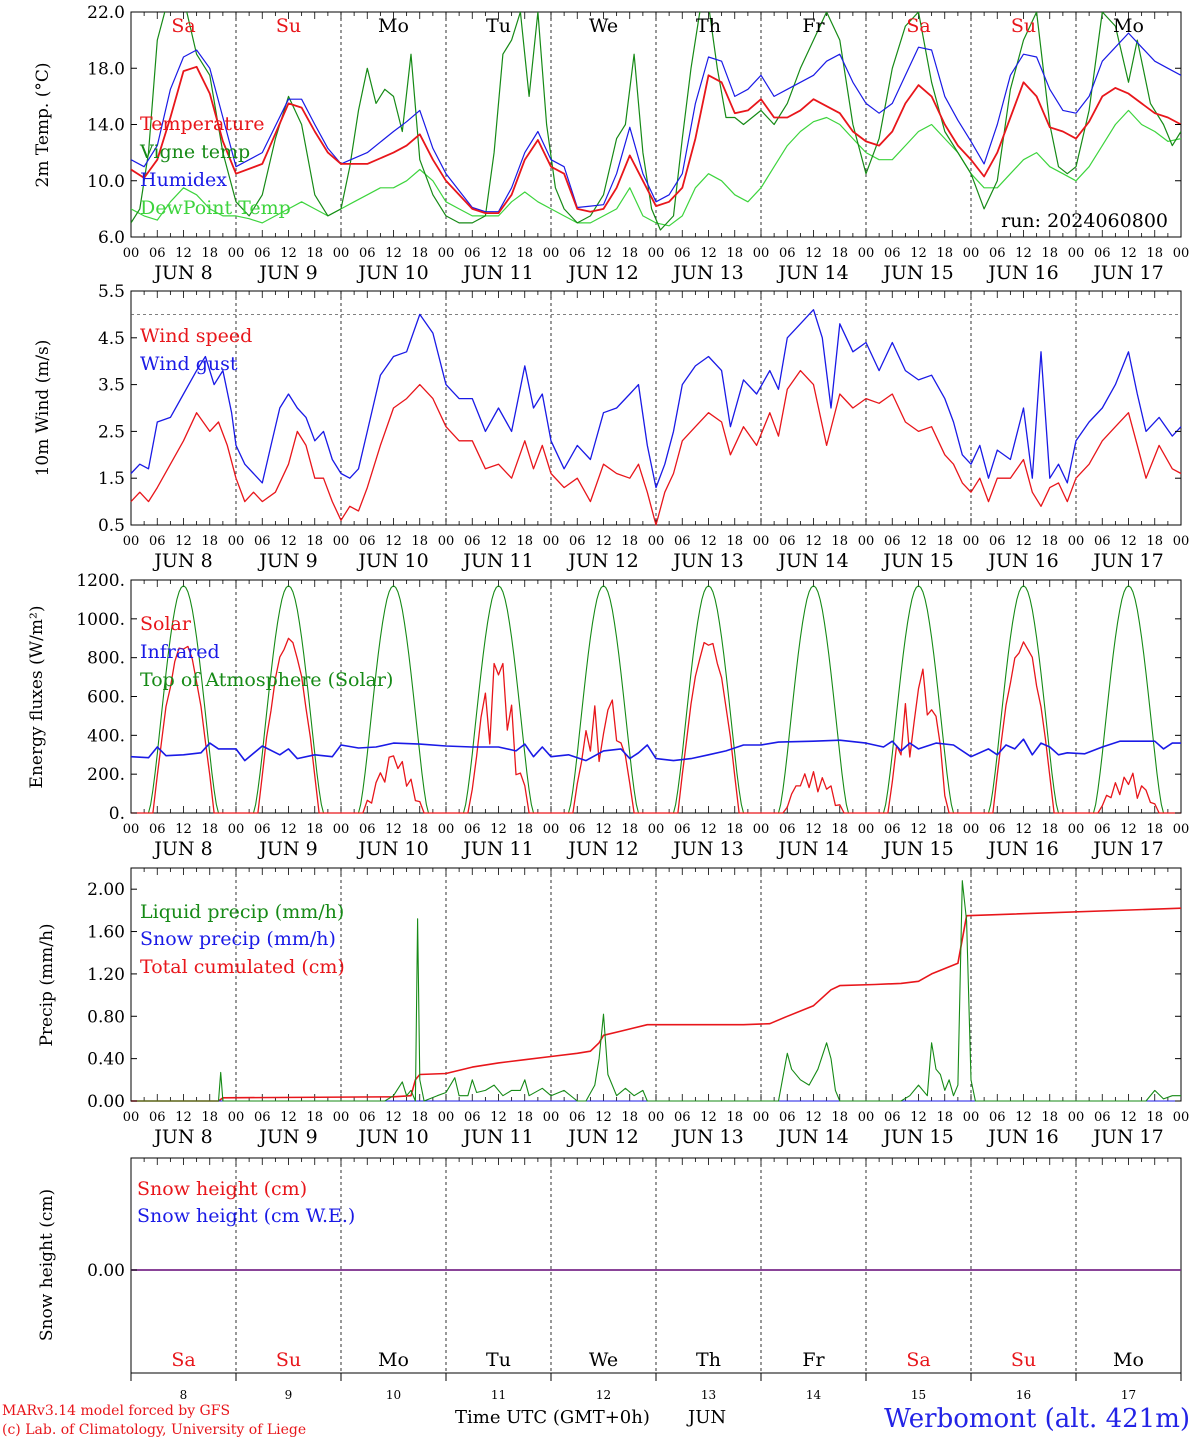 This screenshot has width=1194, height=1440. Describe the element at coordinates (706, 1417) in the screenshot. I see `time-axis-month: JUN` at that location.